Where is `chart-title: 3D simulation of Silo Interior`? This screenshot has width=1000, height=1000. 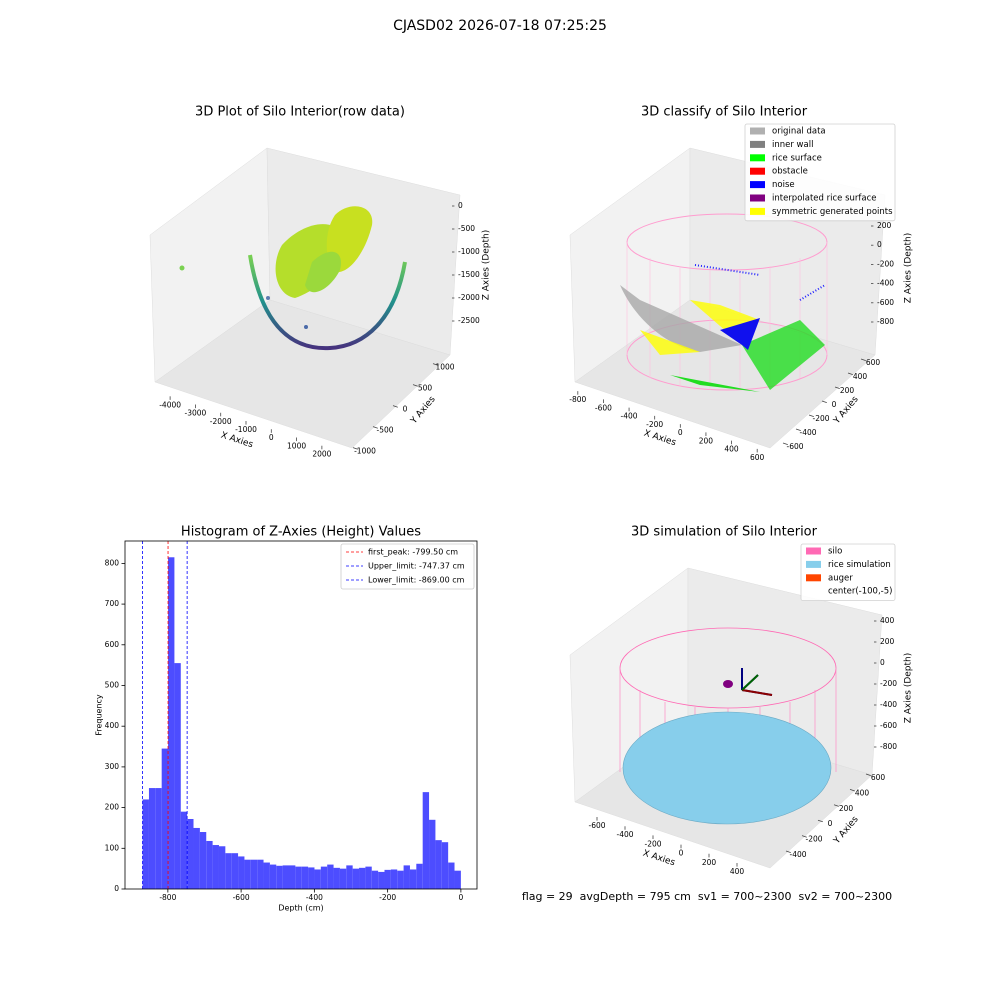
chart-title: 3D simulation of Silo Interior is located at coordinates (724, 532).